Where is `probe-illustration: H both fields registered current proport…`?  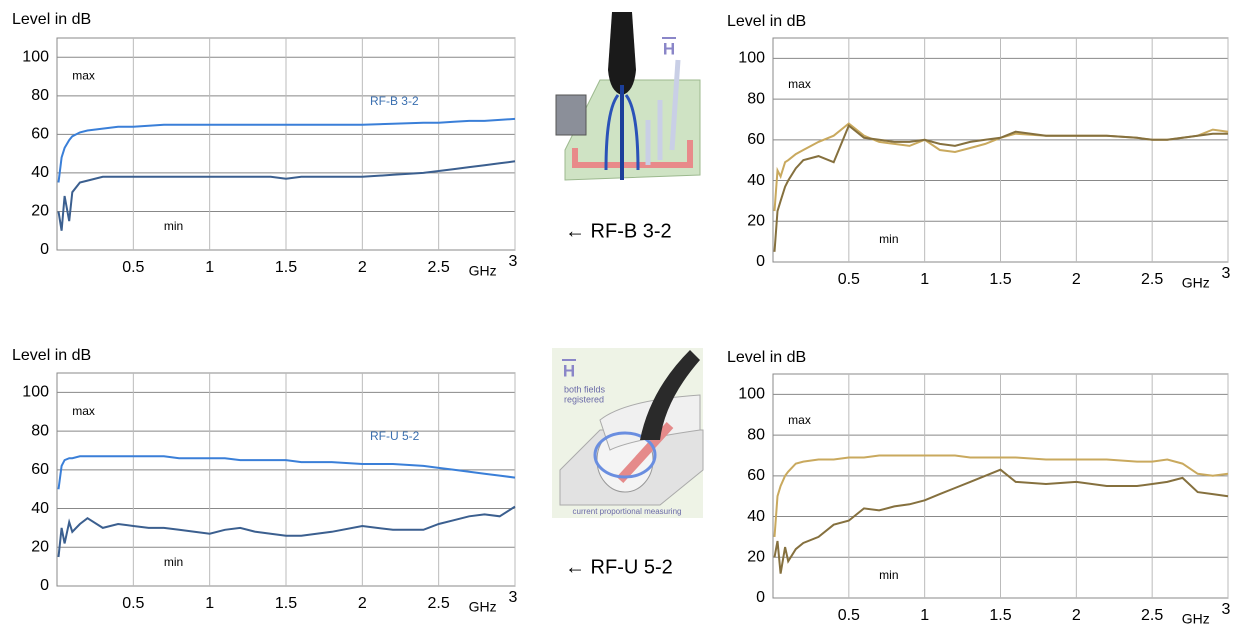 probe-illustration: H both fields registered current proport… is located at coordinates (628, 433).